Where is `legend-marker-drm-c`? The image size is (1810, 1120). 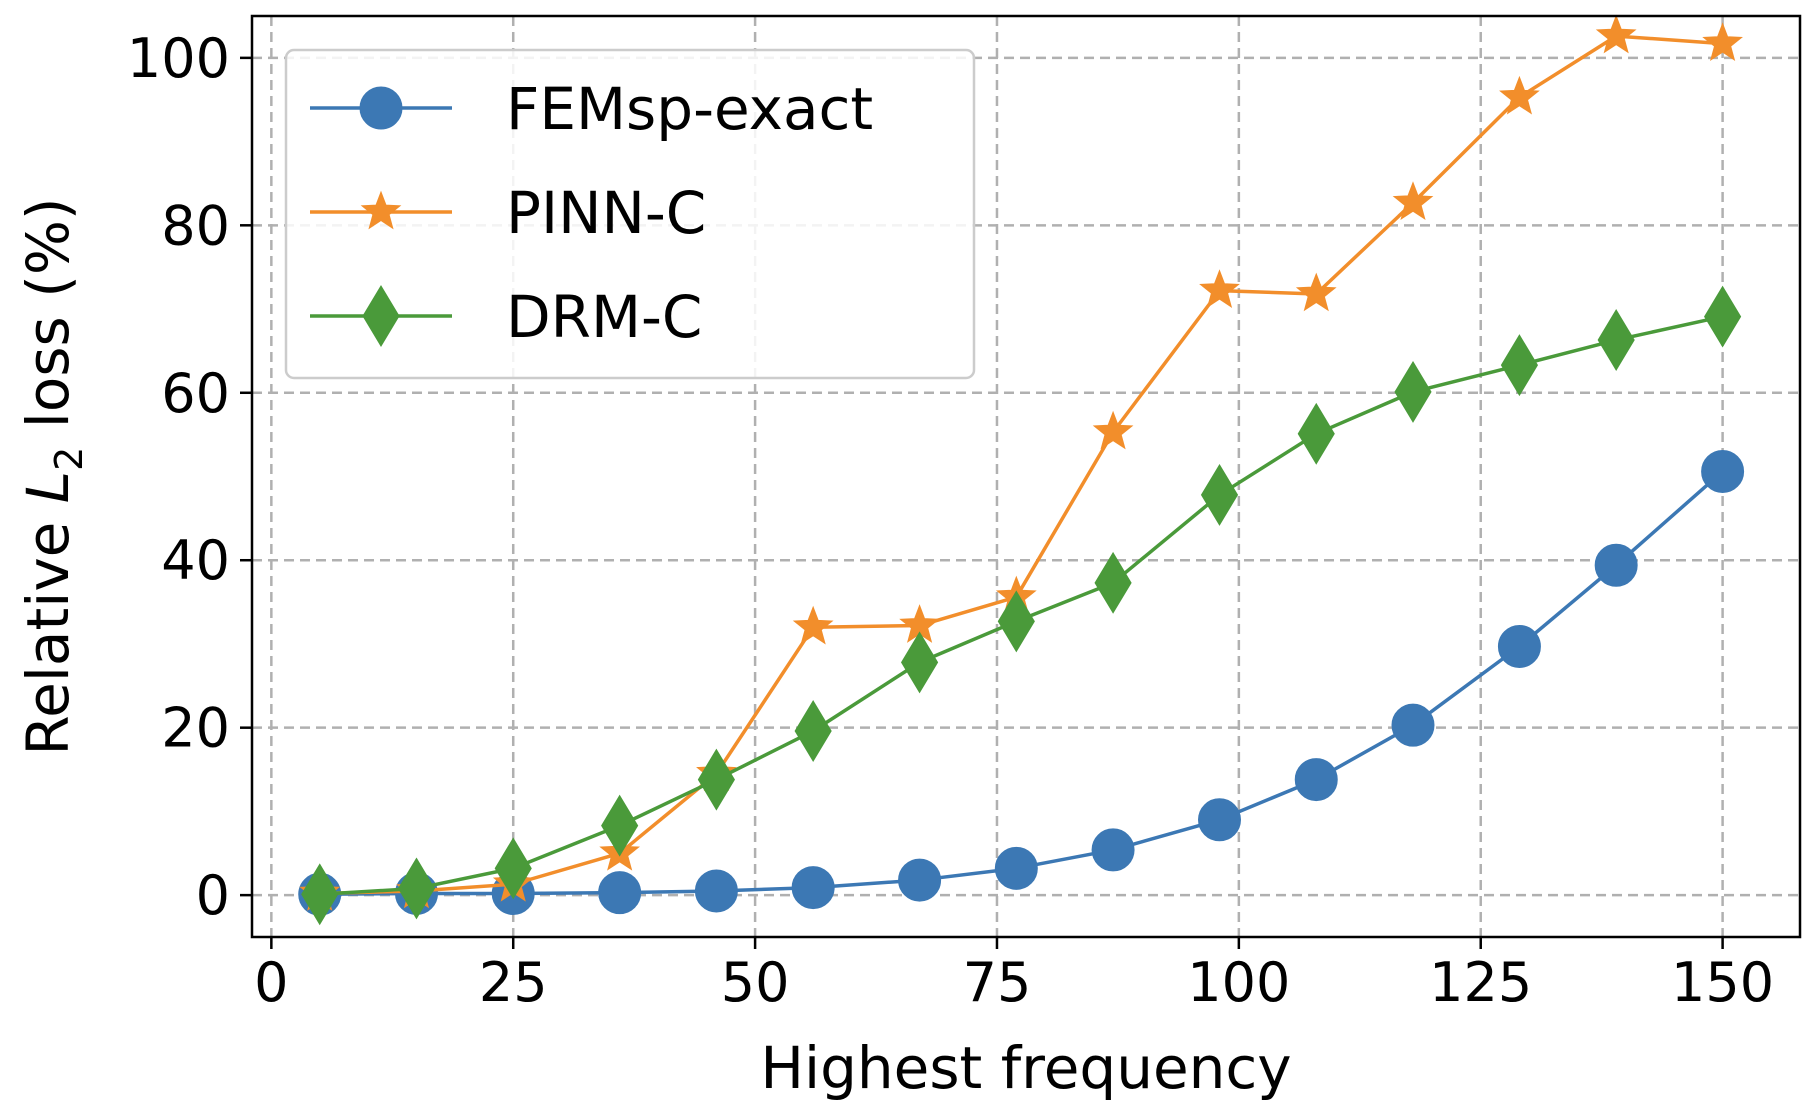
legend-marker-drm-c is located at coordinates (381, 316).